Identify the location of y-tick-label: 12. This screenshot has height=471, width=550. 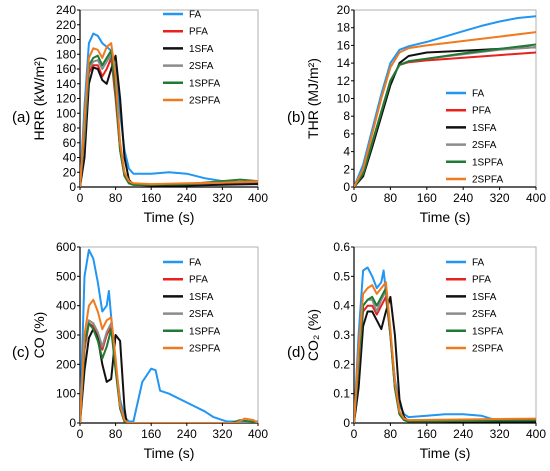
(344, 81).